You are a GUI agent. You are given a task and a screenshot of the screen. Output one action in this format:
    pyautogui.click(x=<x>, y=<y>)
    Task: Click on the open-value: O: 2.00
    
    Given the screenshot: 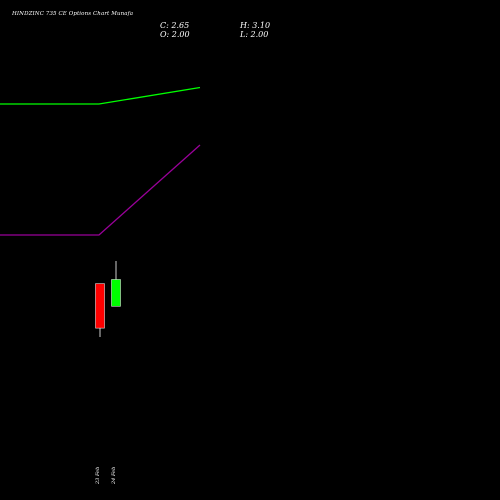 What is the action you would take?
    pyautogui.click(x=175, y=34)
    